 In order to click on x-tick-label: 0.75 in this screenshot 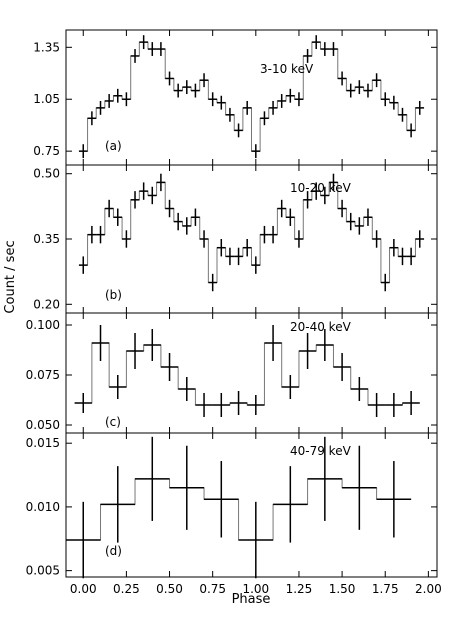, I will do `click(212, 589)`.